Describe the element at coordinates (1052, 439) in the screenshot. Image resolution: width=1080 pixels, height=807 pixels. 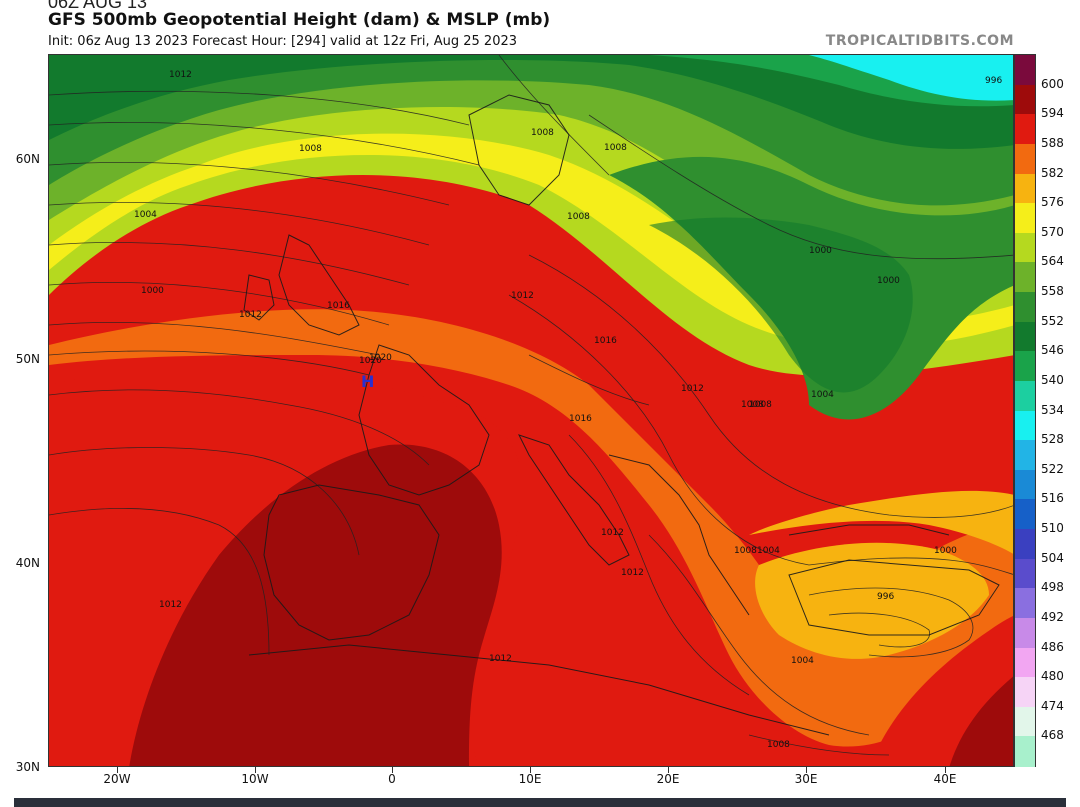
I see `colorbar-level-label: 528` at that location.